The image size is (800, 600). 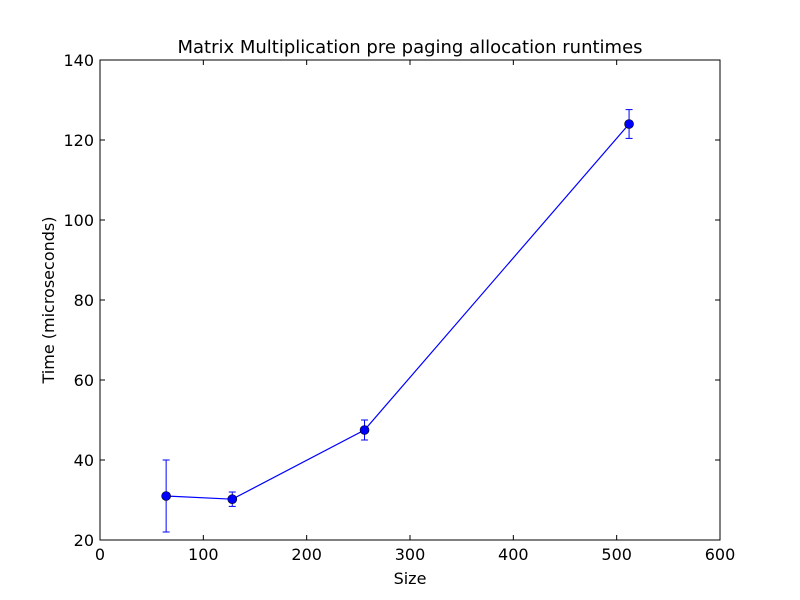 What do you see at coordinates (84, 380) in the screenshot?
I see `y-tick-label: 60` at bounding box center [84, 380].